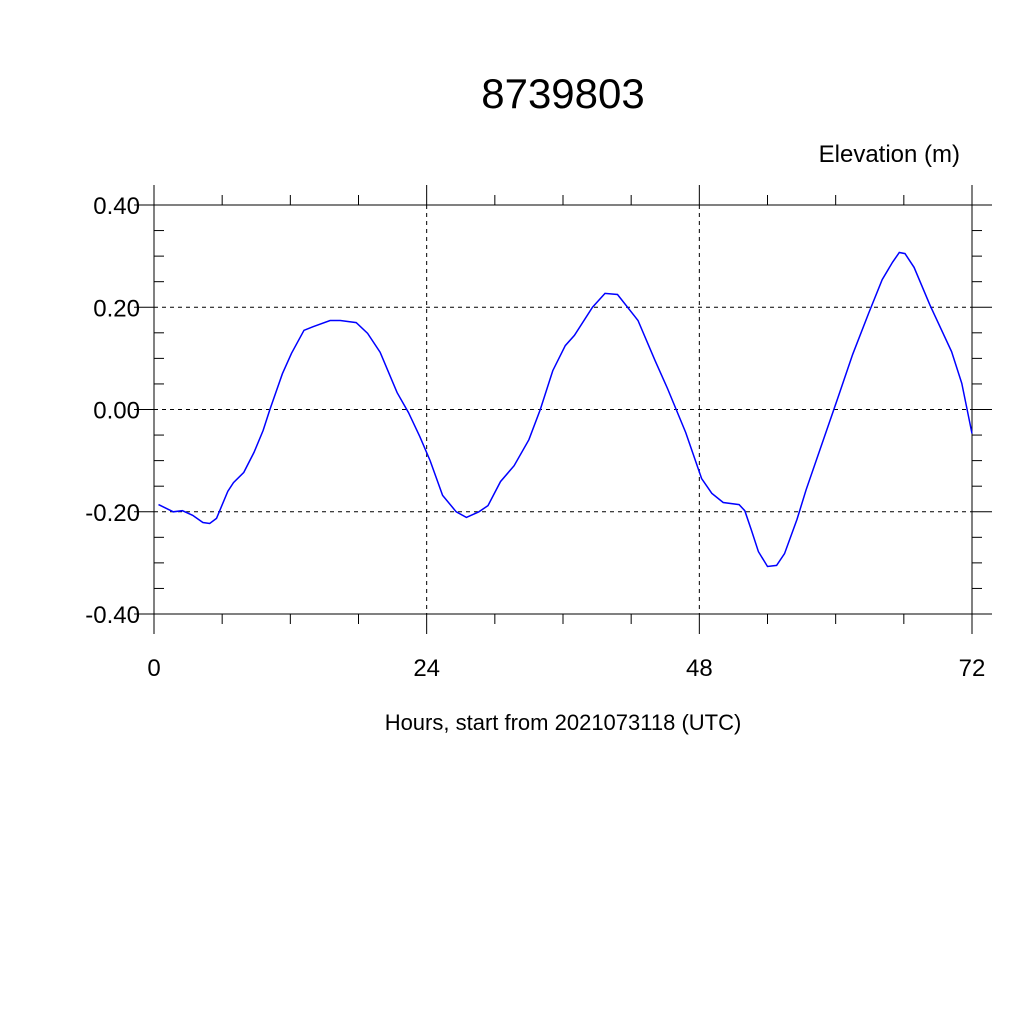 The image size is (1024, 1029). Describe the element at coordinates (116, 411) in the screenshot. I see `y-tick-label: 0.00` at that location.